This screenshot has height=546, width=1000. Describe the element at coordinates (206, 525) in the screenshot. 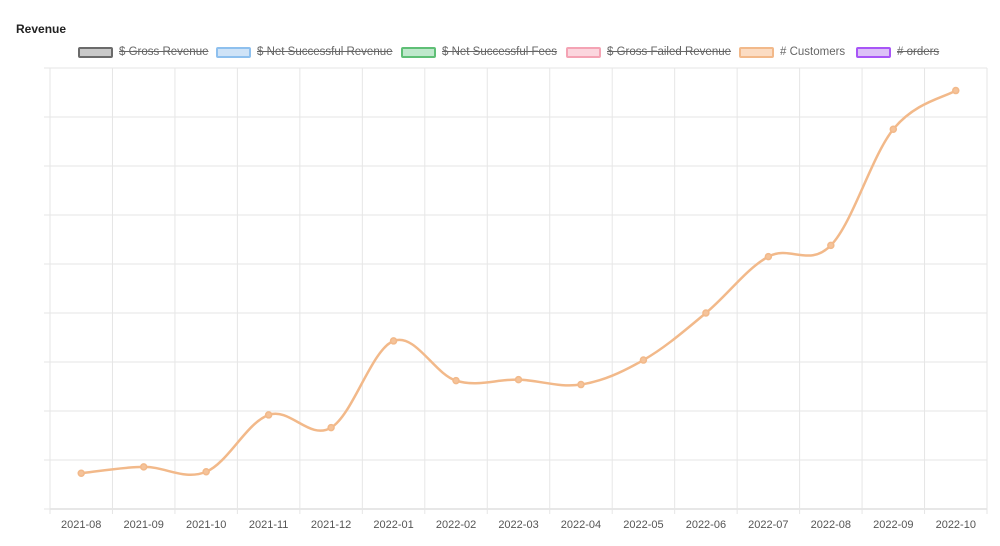

I see `x-tick-label: 2021-10` at that location.